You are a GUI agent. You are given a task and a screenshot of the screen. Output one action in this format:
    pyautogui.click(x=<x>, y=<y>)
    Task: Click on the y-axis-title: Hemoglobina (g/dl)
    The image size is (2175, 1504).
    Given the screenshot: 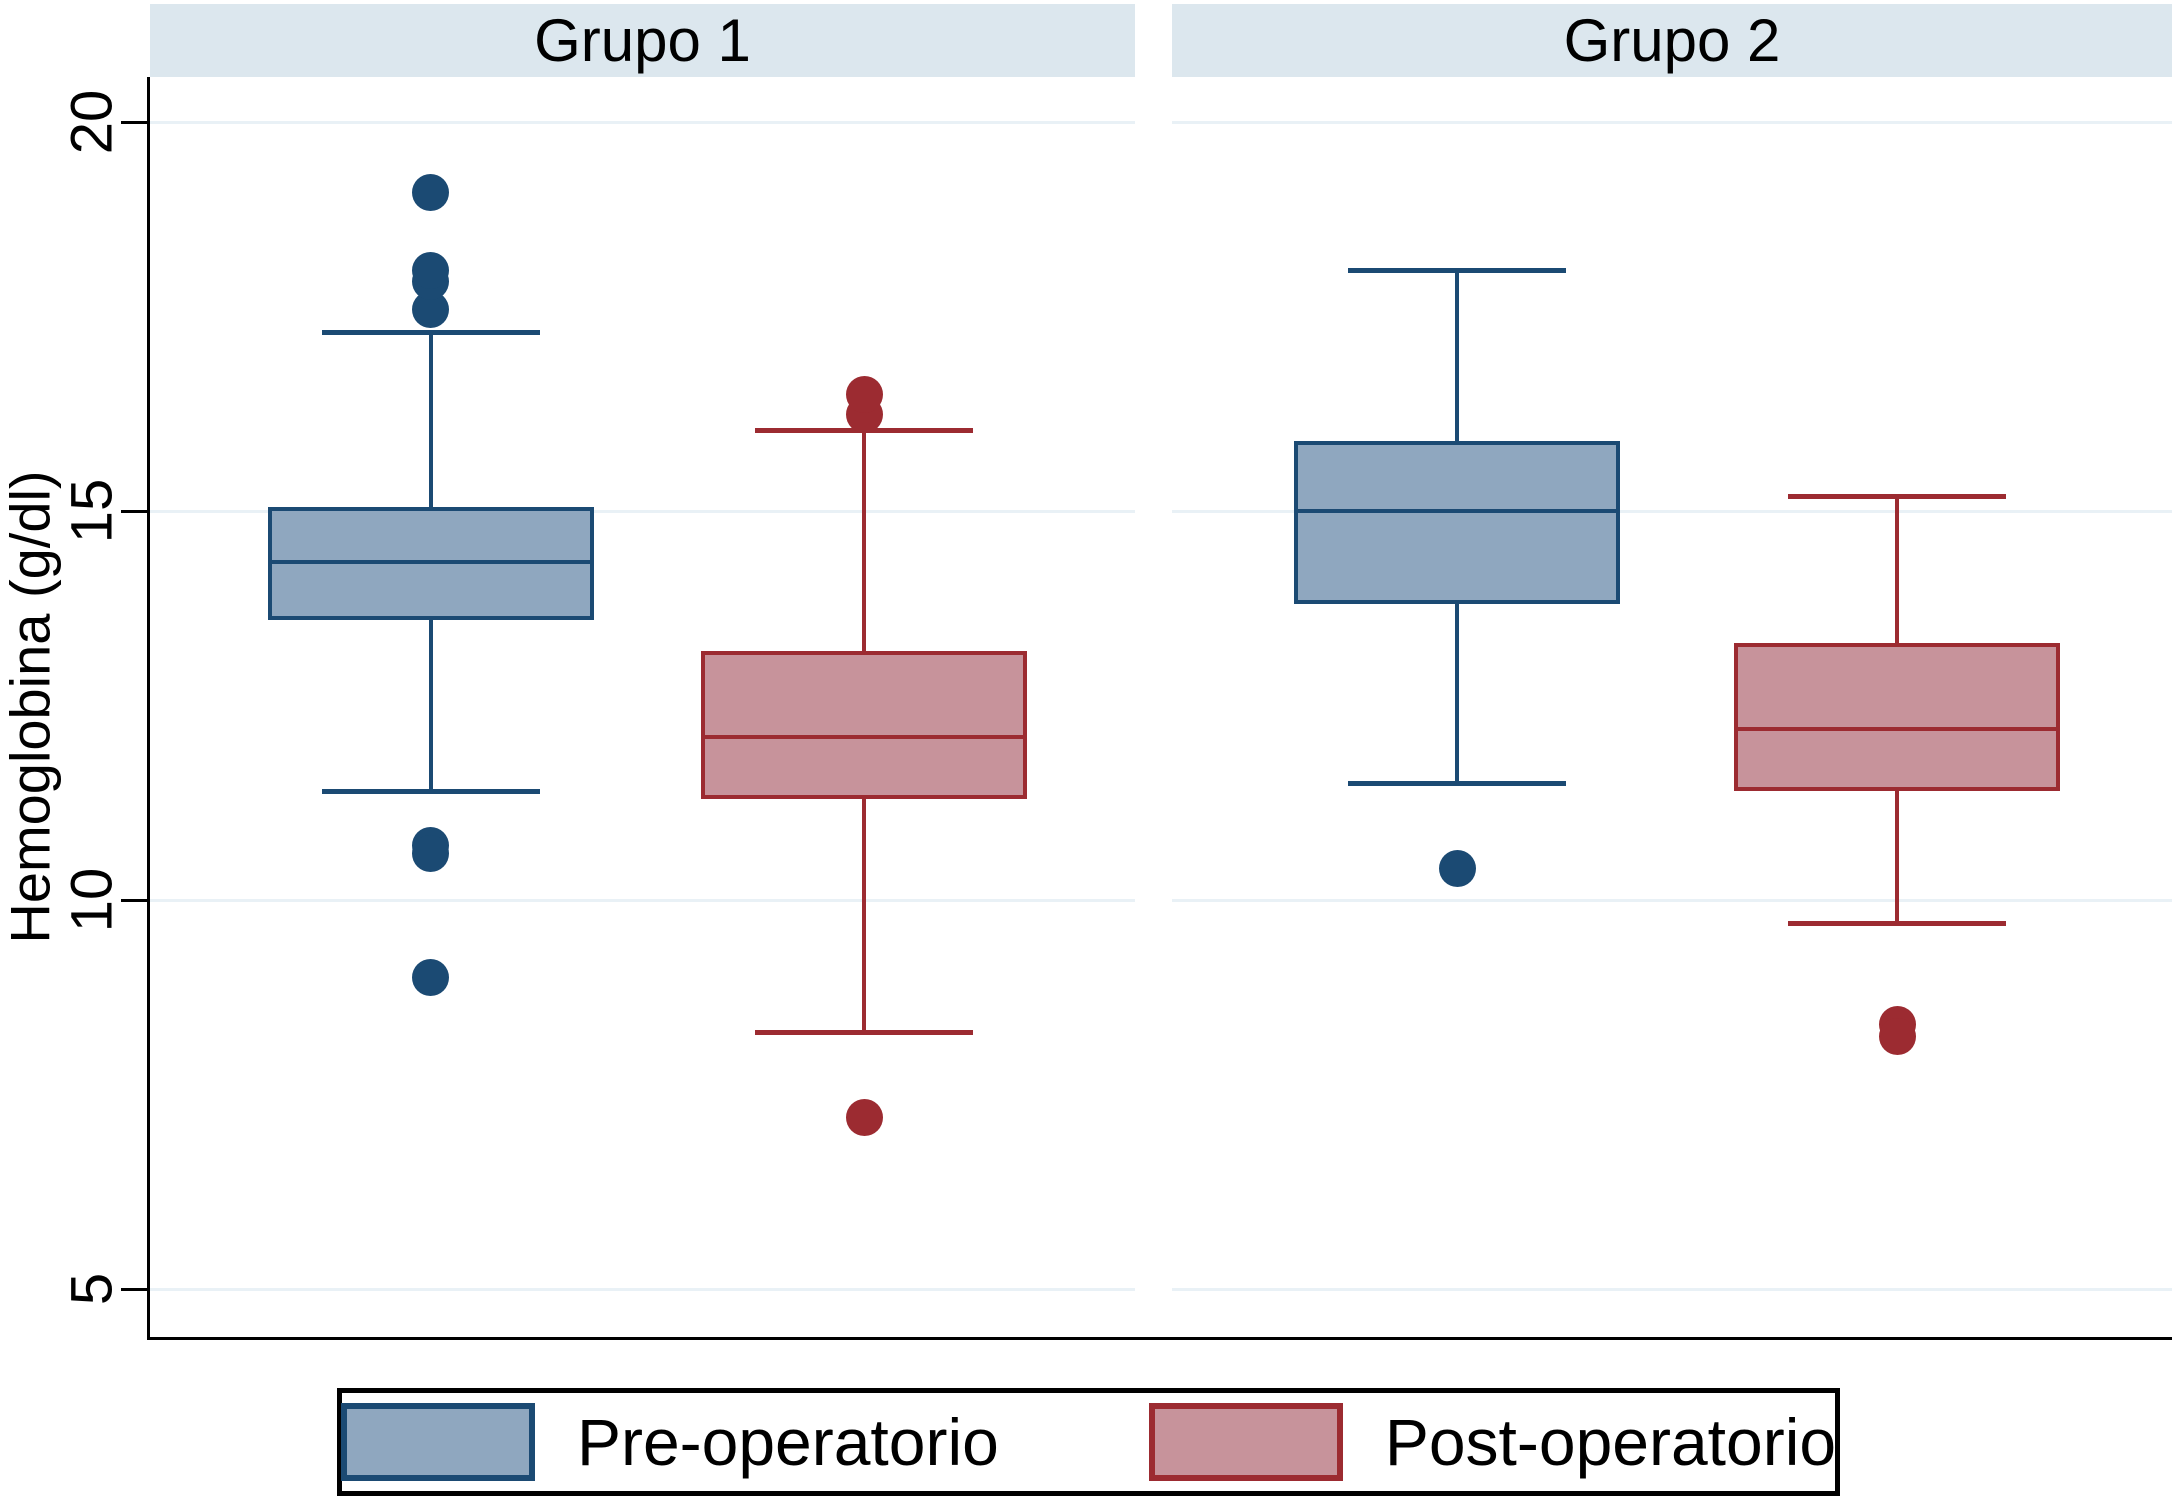 What is the action you would take?
    pyautogui.click(x=31, y=707)
    